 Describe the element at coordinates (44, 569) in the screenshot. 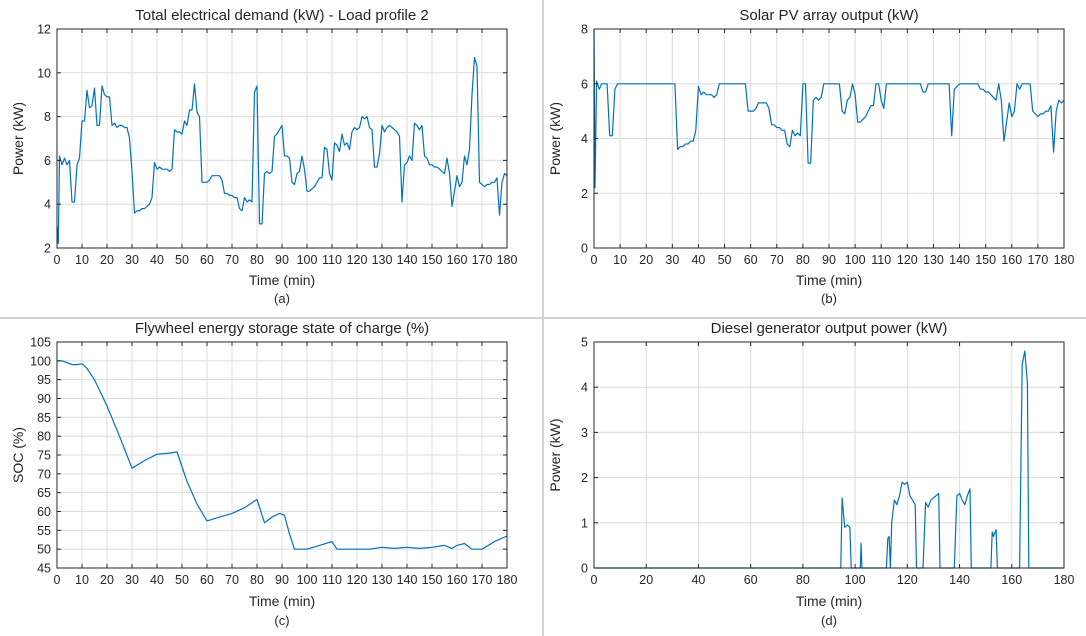

I see `y-tick-label: 45` at that location.